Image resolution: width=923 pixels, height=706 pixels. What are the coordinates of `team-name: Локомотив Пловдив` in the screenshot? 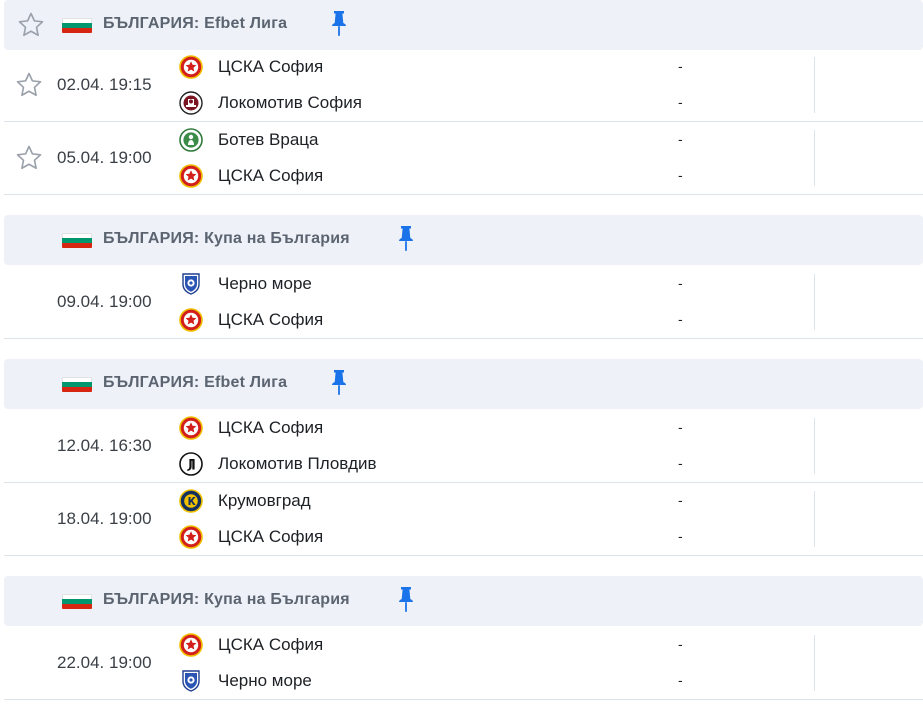 It's located at (297, 463).